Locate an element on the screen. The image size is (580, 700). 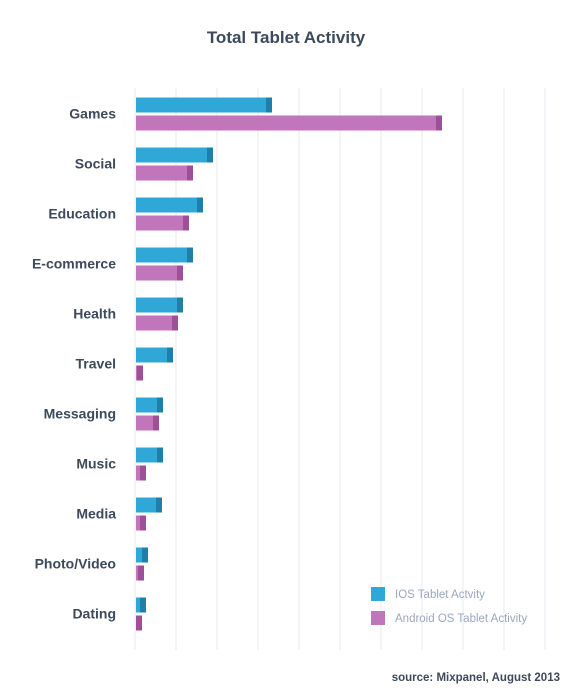
category-label: Messaging is located at coordinates (80, 414).